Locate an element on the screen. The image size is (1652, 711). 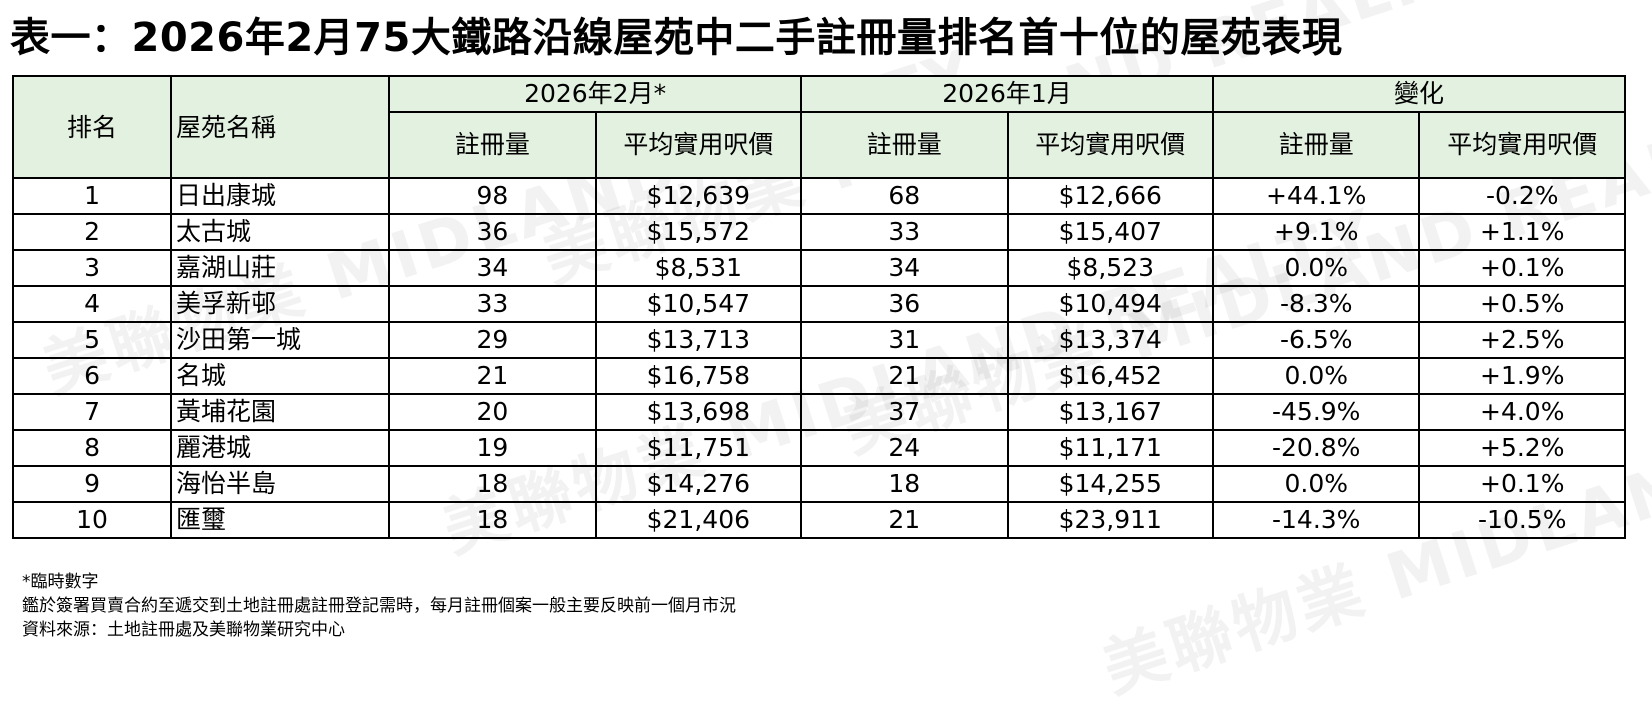
cell-change-registrations: -14.3% is located at coordinates (1316, 520).